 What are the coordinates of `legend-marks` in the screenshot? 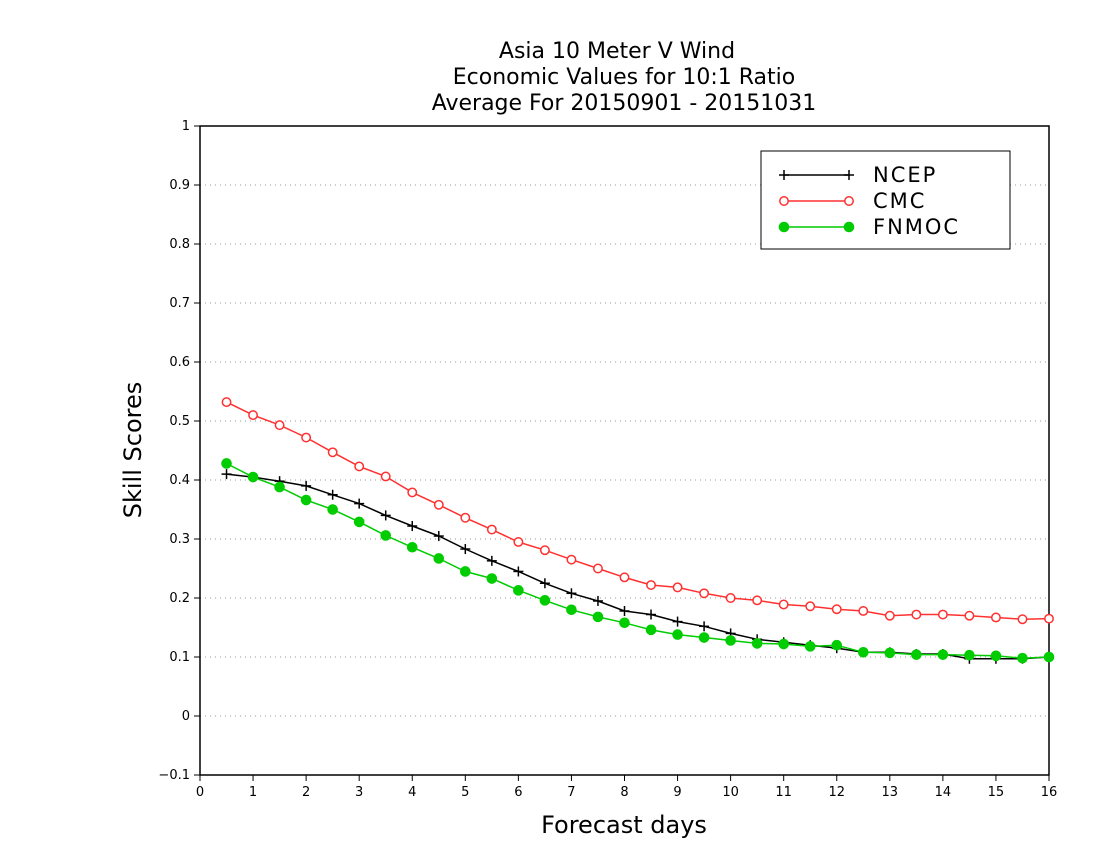 It's located at (816, 201).